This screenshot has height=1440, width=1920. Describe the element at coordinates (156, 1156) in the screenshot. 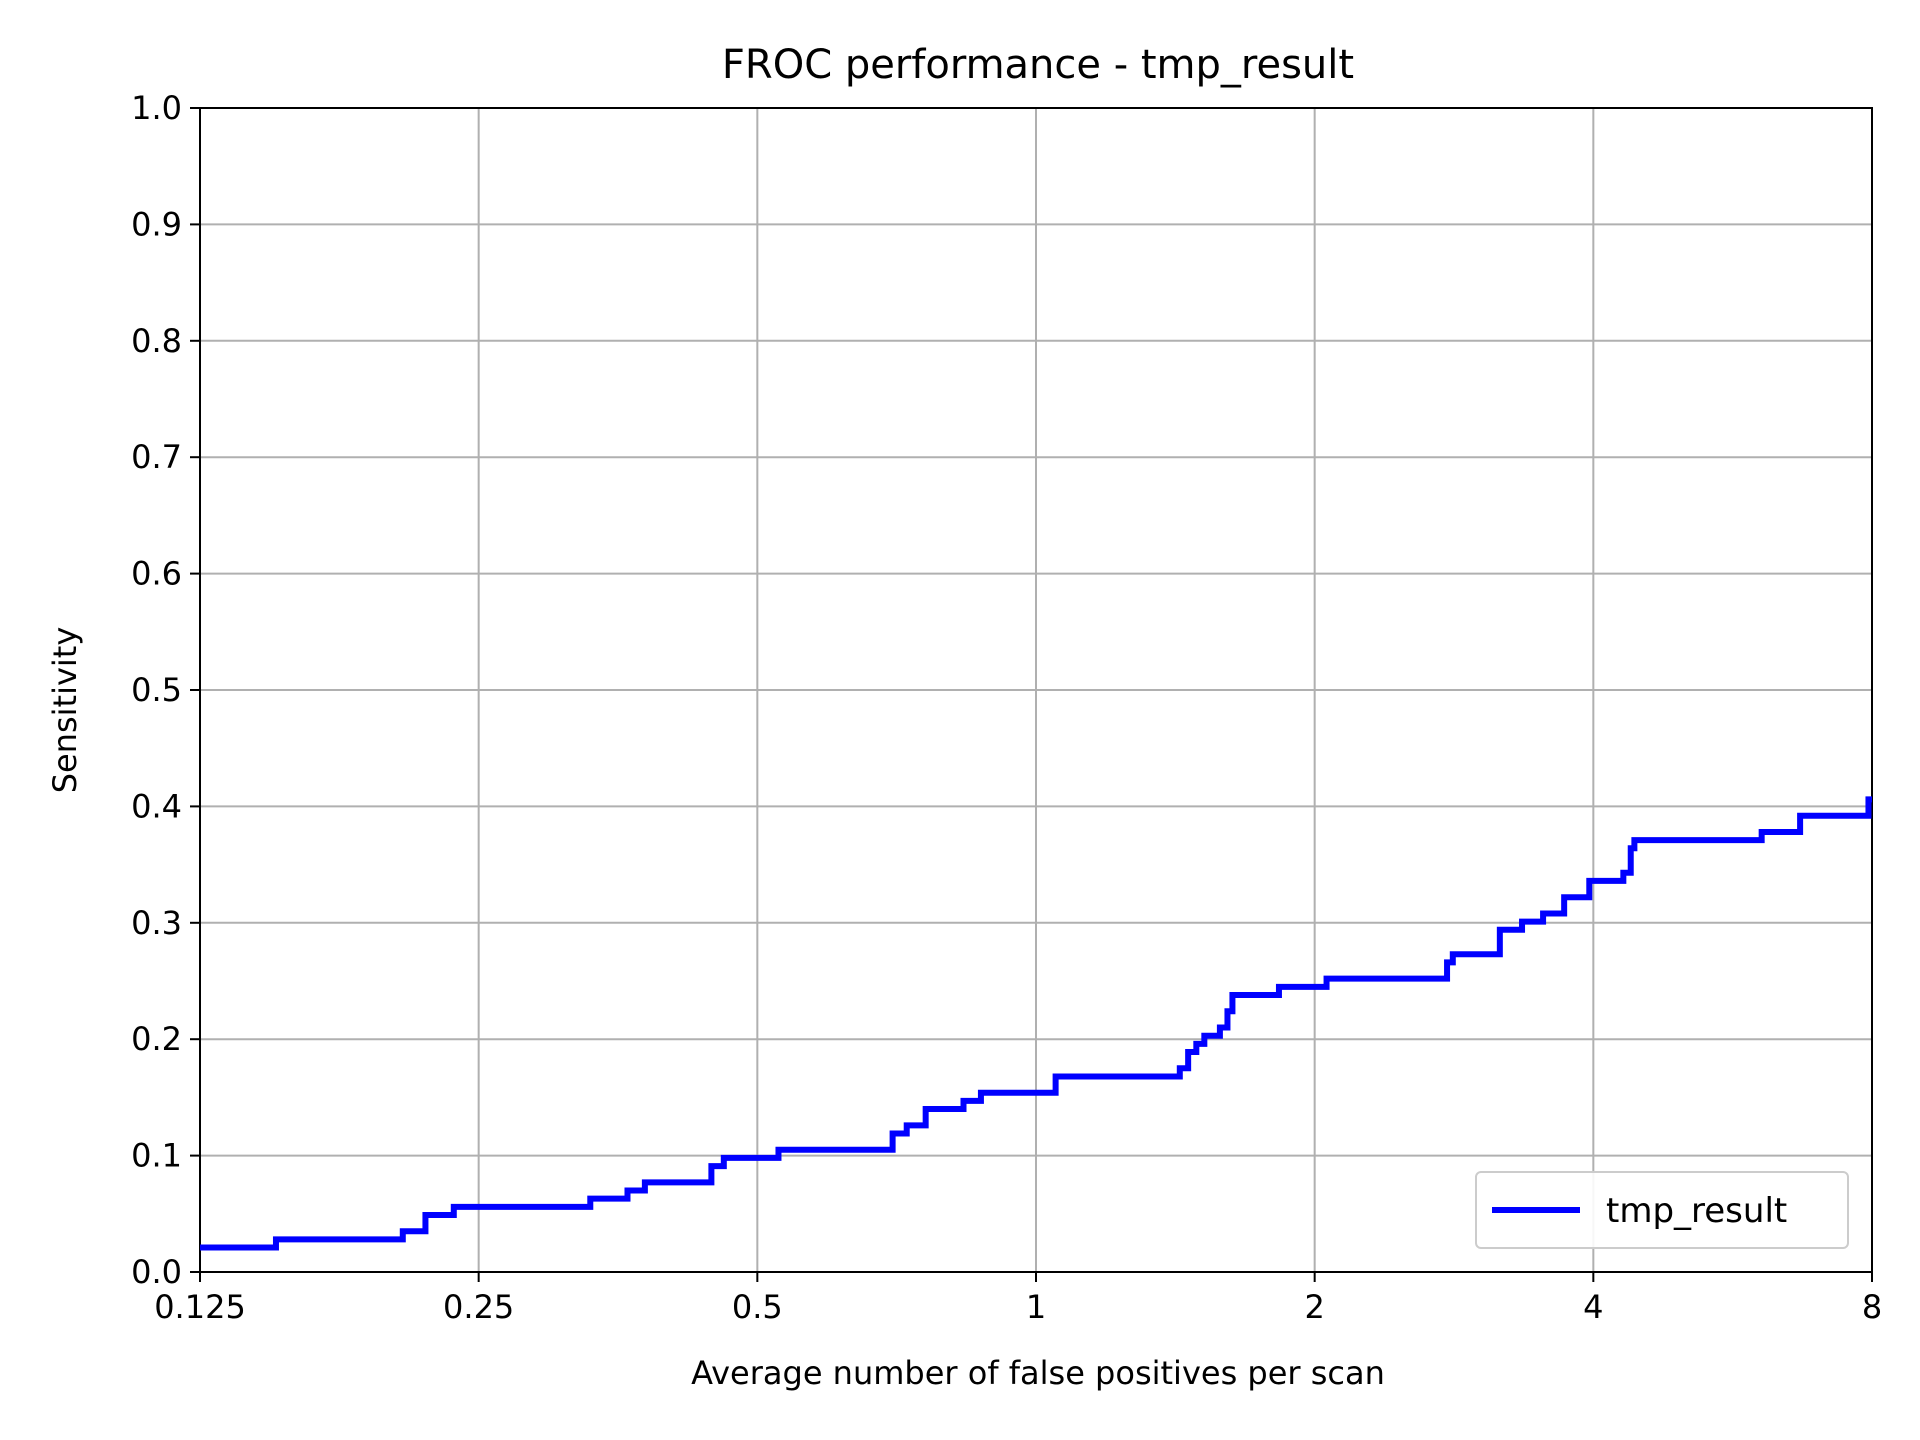

I see `y-tick-label-1: 0.1` at that location.